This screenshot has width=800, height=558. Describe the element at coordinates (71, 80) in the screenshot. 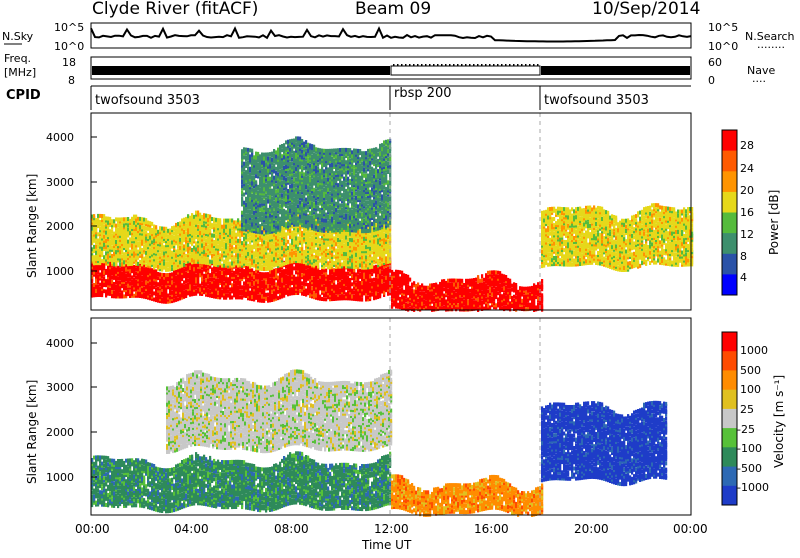

I see `freq-tick-low: 8` at that location.